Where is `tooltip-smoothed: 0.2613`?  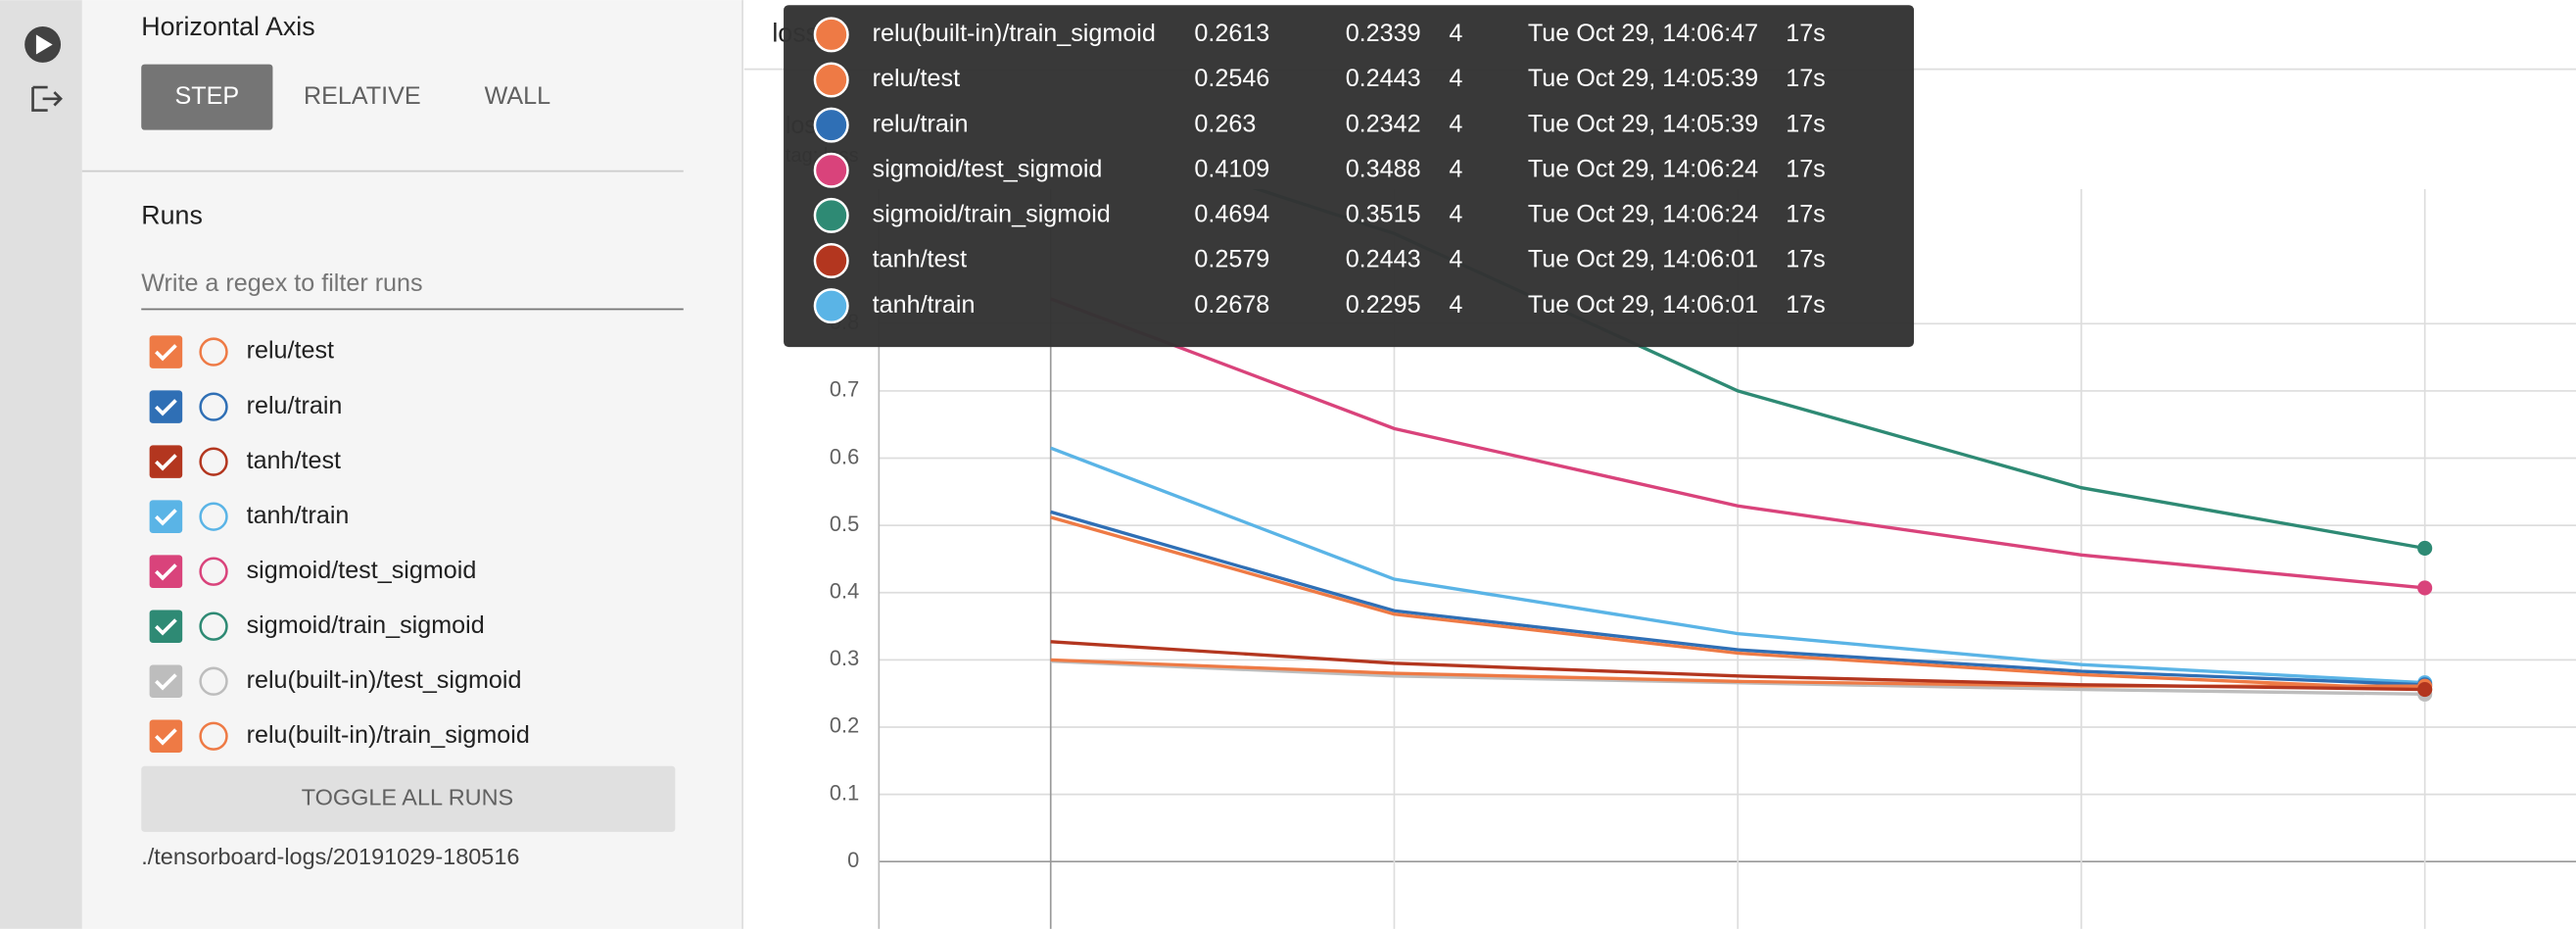
tooltip-smoothed: 0.2613 is located at coordinates (1231, 33).